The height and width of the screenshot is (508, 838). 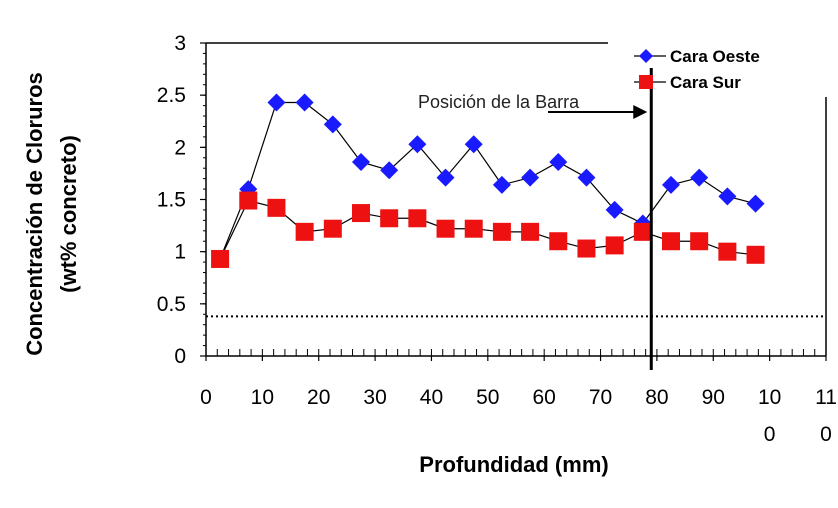 What do you see at coordinates (180, 252) in the screenshot?
I see `y-tick-label: 1` at bounding box center [180, 252].